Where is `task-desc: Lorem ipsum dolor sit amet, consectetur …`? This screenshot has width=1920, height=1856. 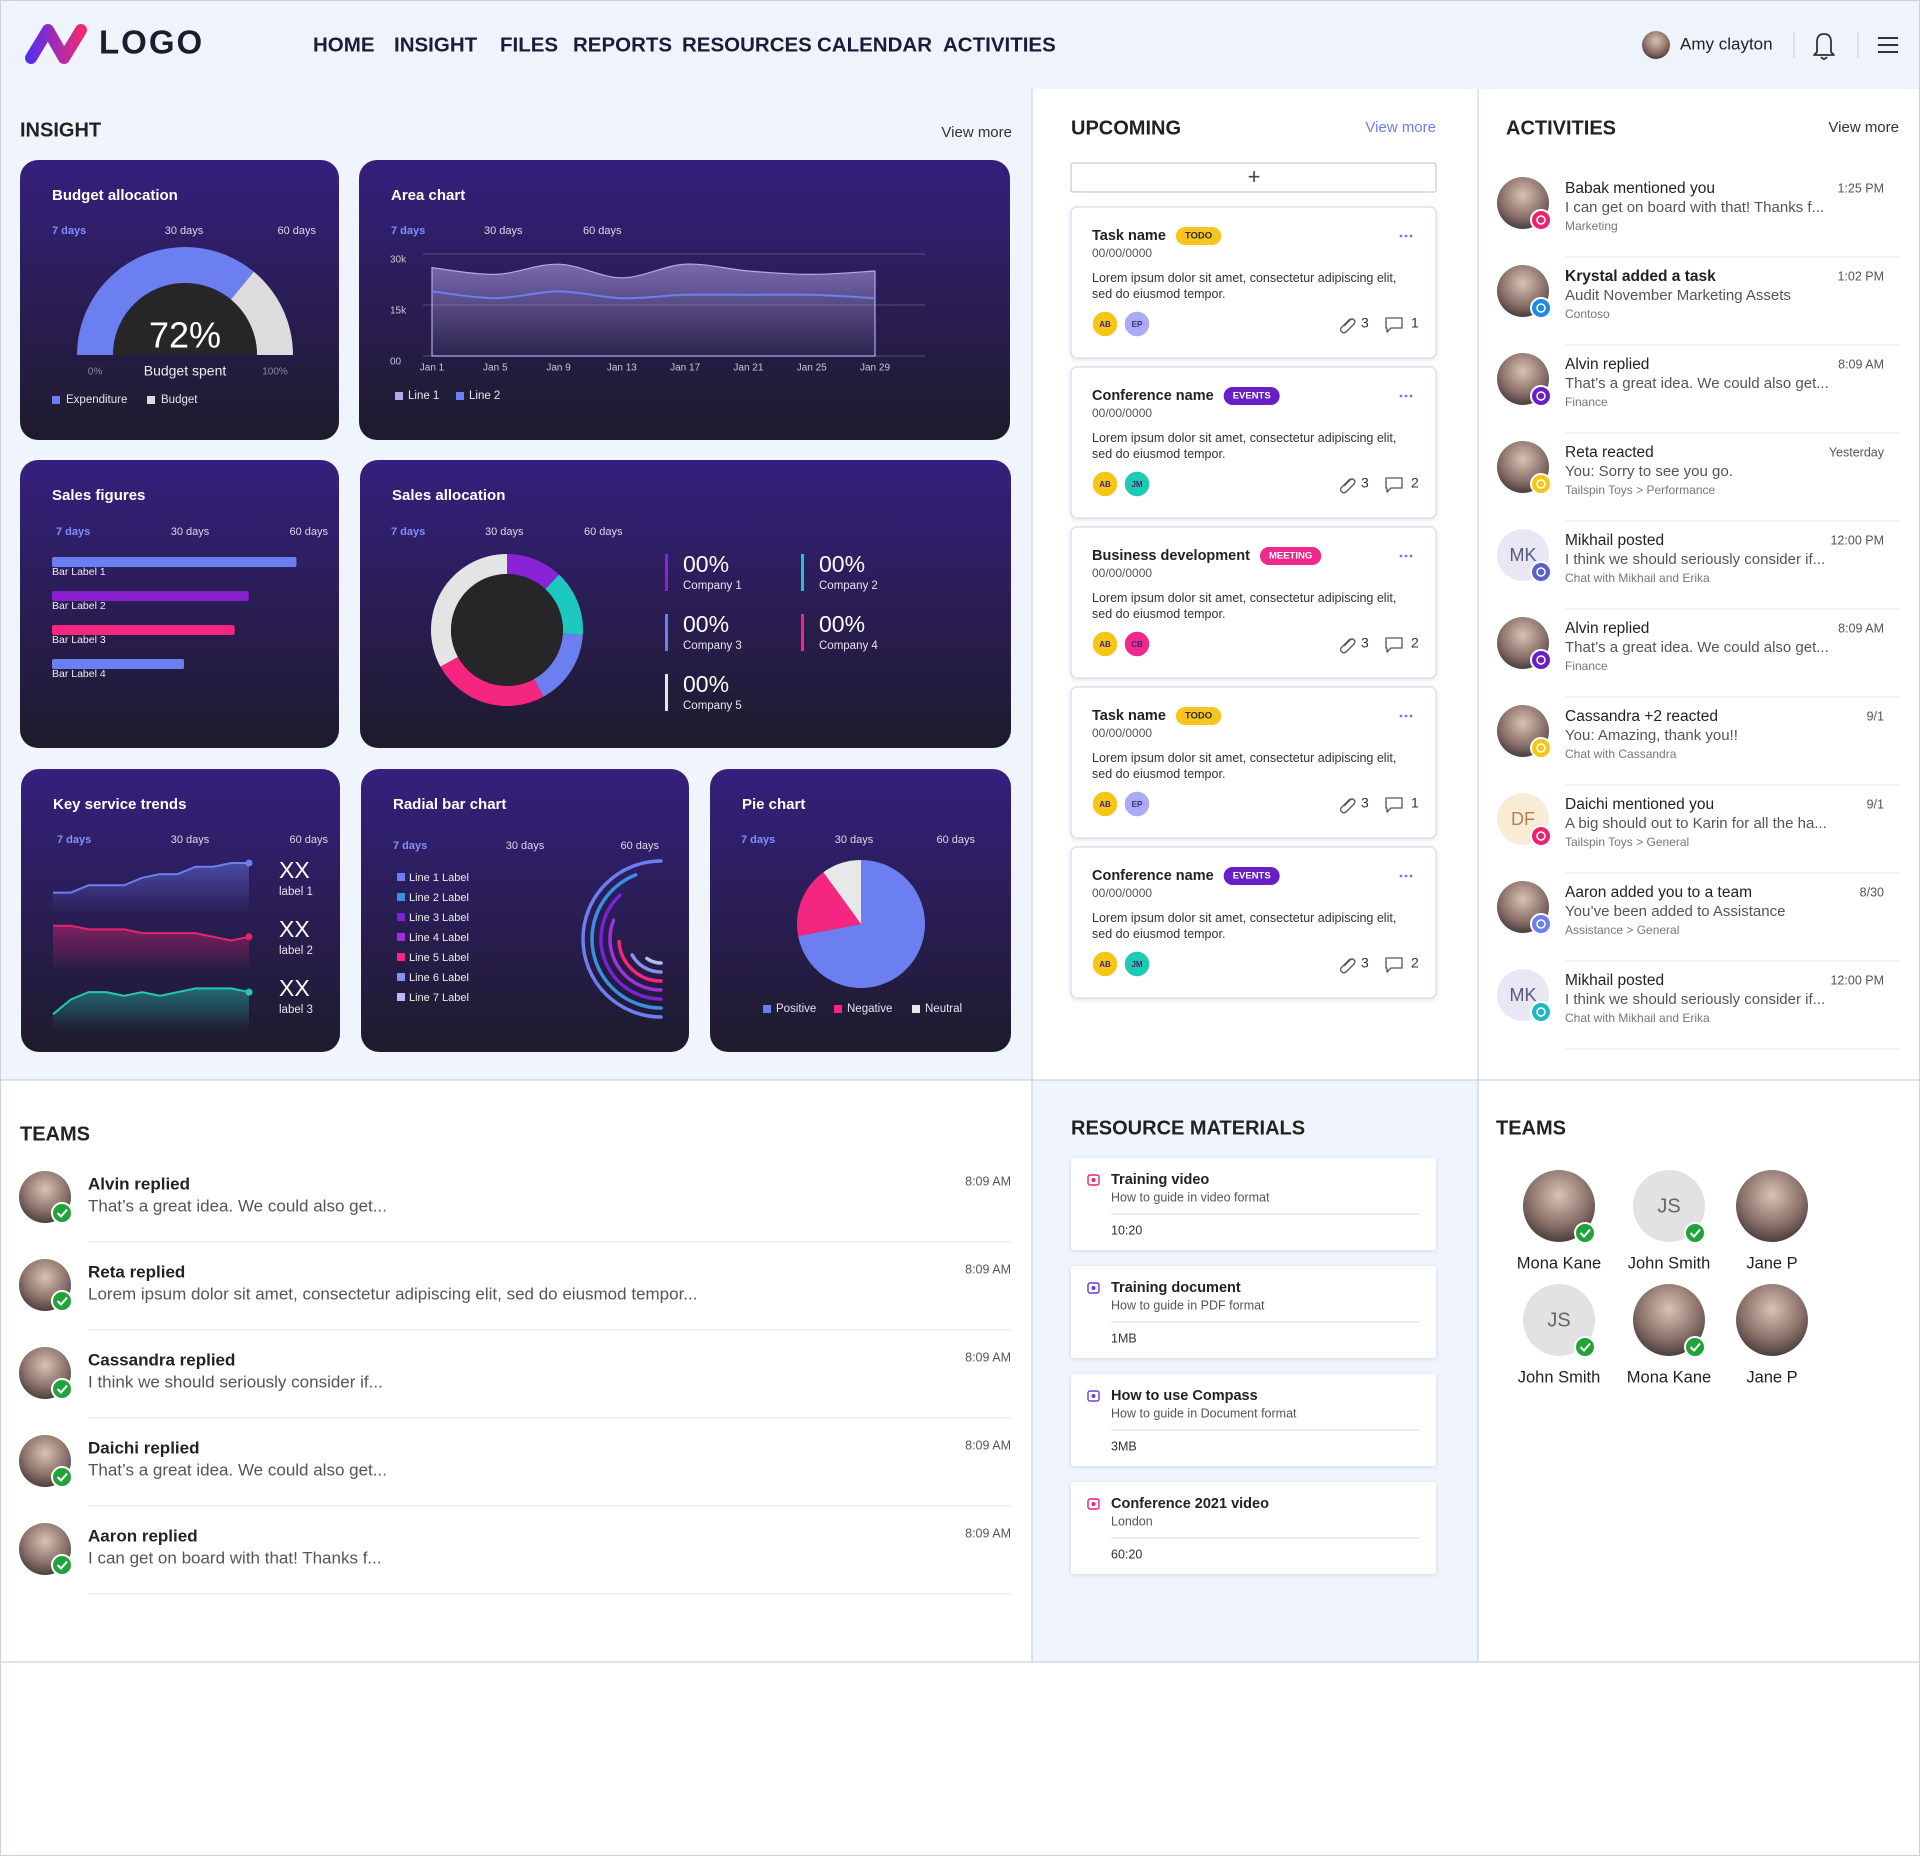
task-desc: Lorem ipsum dolor sit amet, consectetur … is located at coordinates (1244, 606).